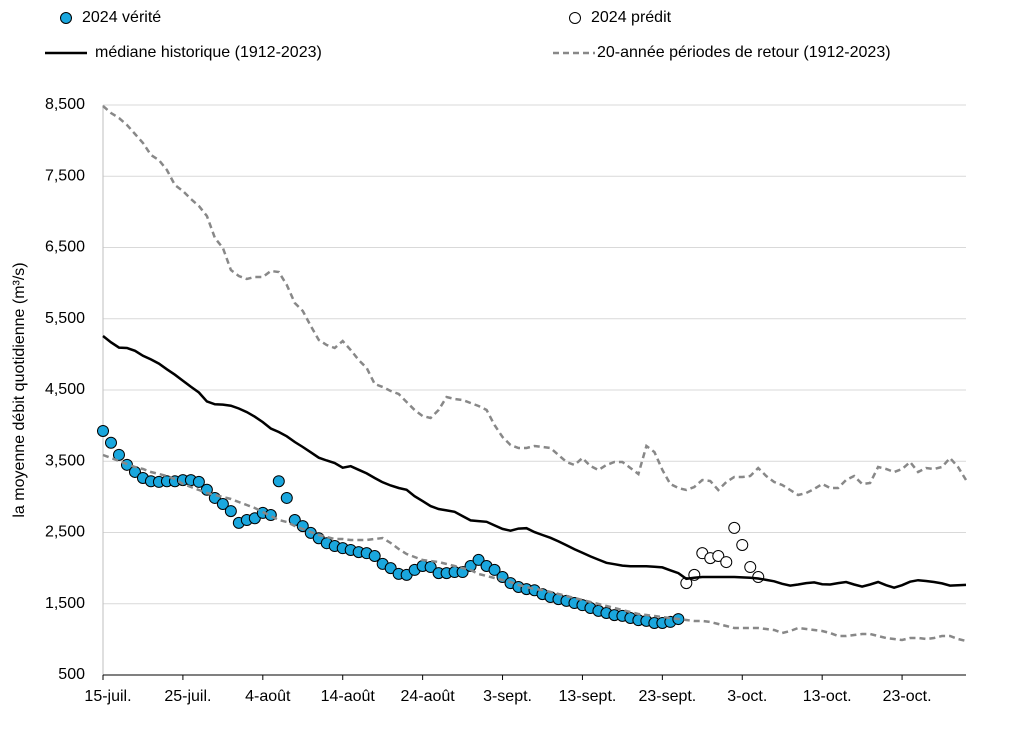  Describe the element at coordinates (65, 532) in the screenshot. I see `y-tick-label: 2,500` at that location.